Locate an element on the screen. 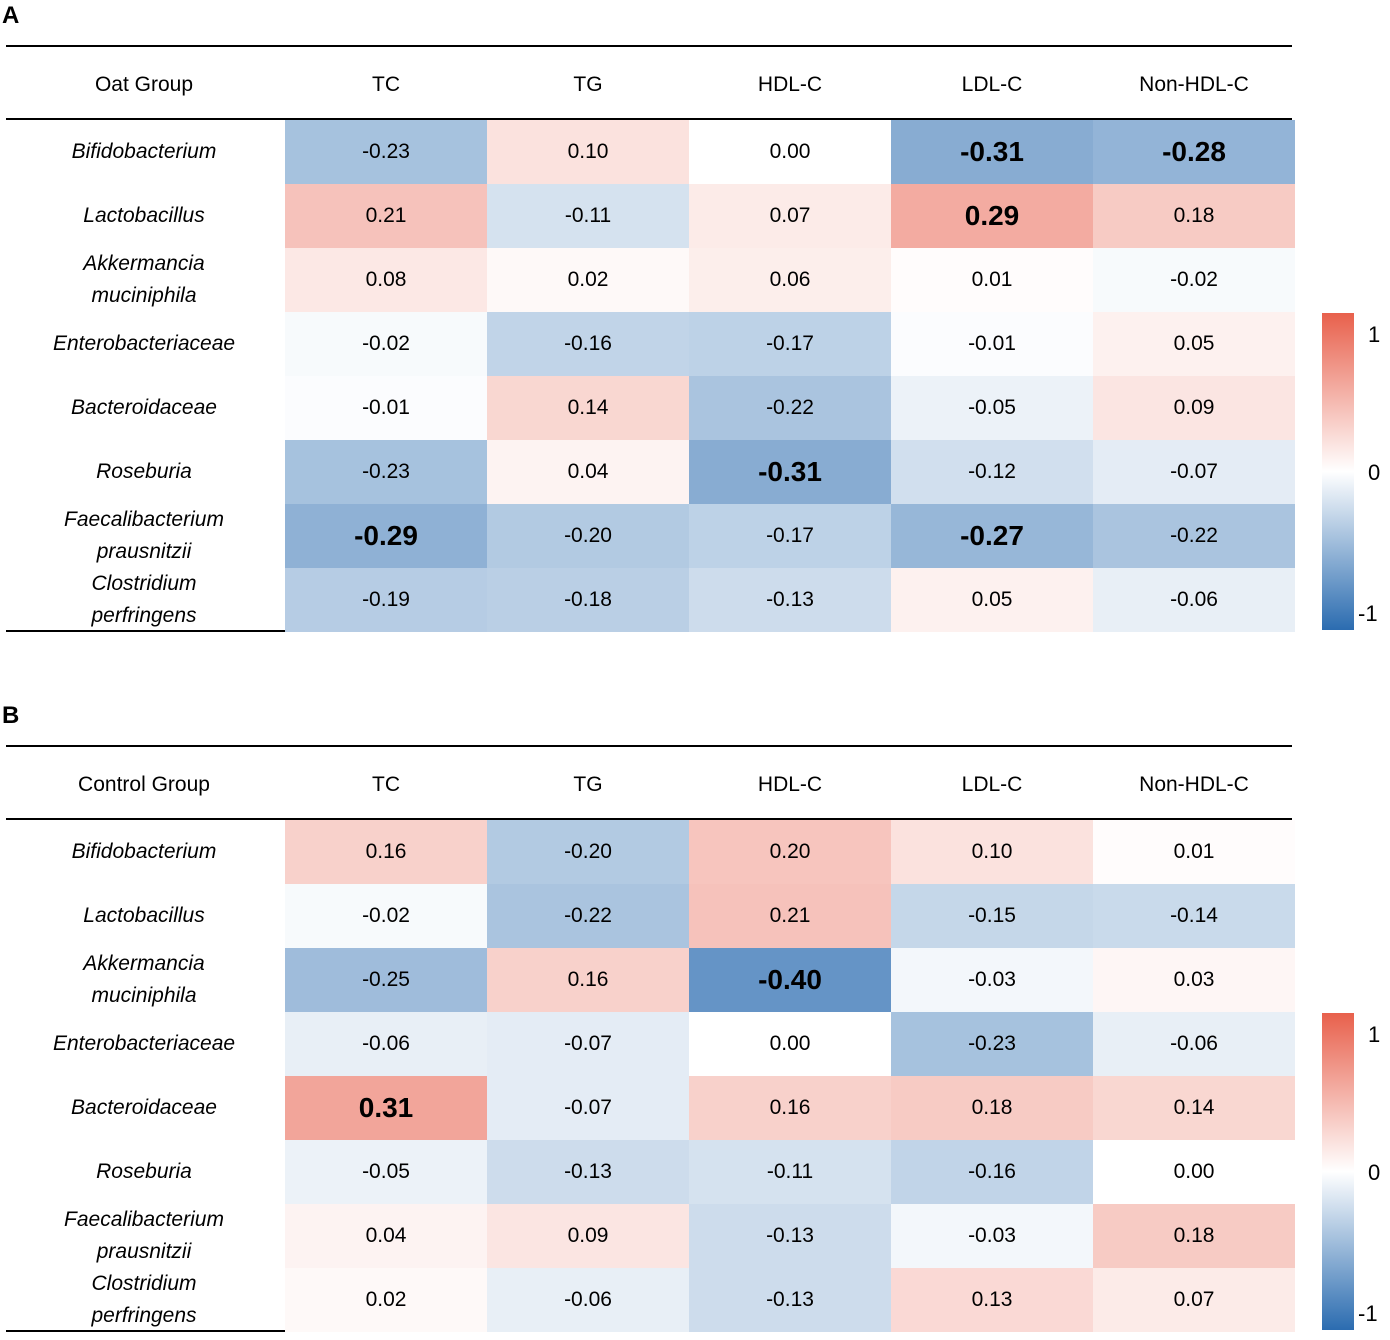  heatmap-cell: -0.27 is located at coordinates (992, 536).